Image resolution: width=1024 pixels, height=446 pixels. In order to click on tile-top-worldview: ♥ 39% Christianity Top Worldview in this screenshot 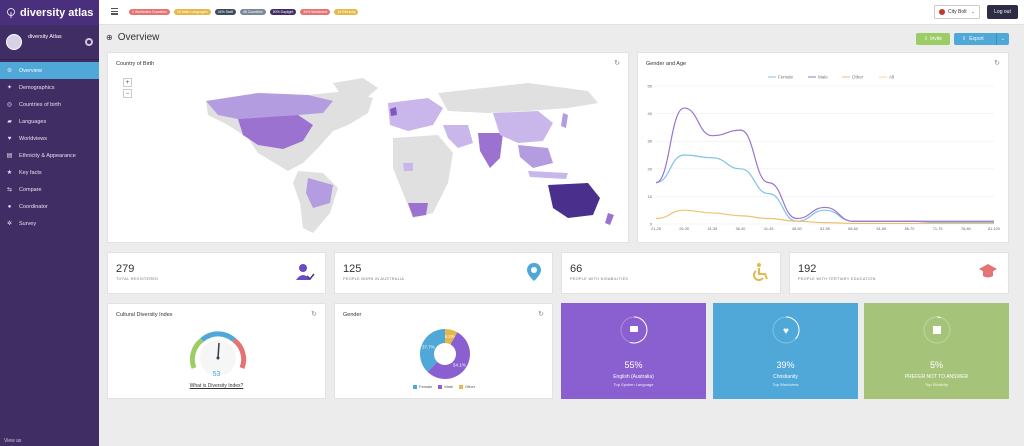, I will do `click(785, 351)`.